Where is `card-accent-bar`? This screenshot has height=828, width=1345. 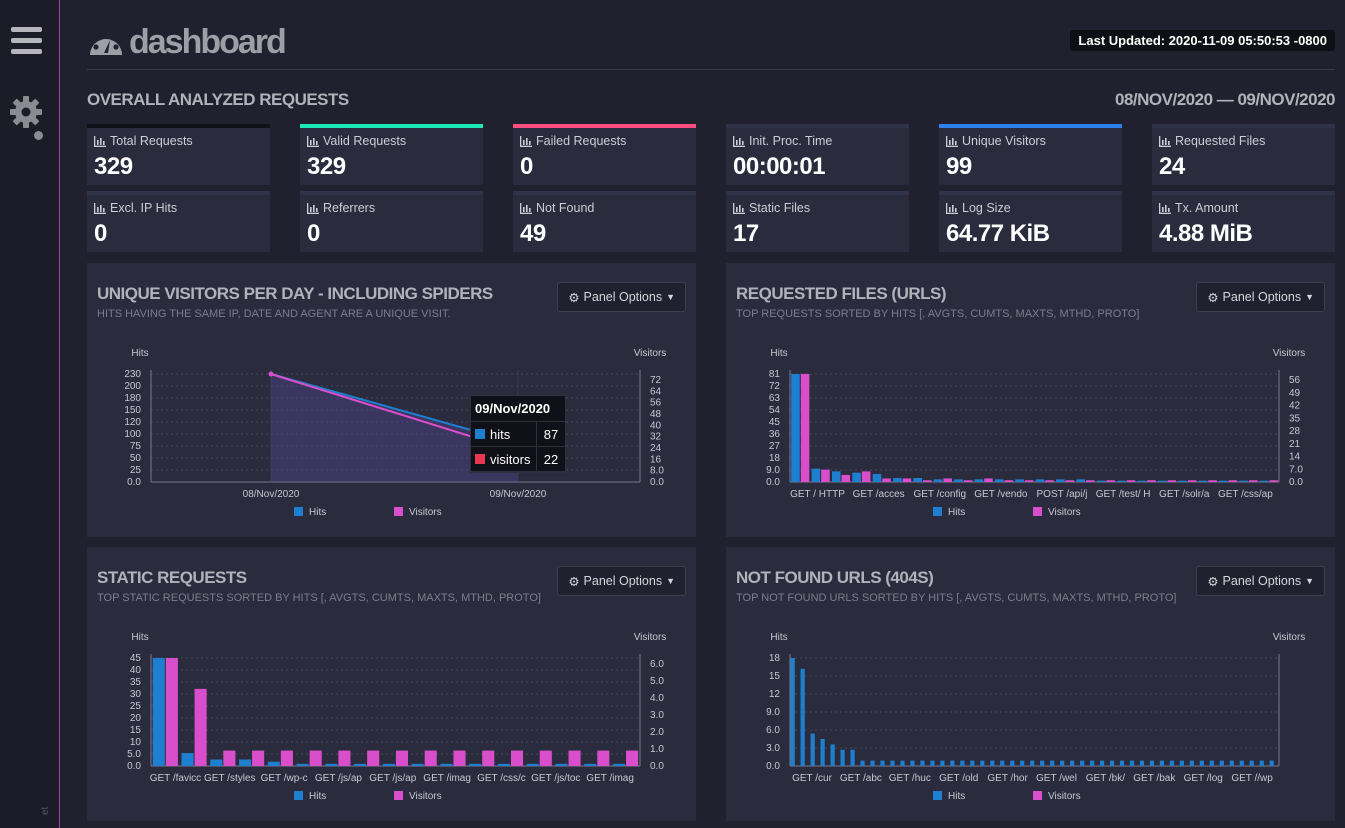
card-accent-bar is located at coordinates (391, 193).